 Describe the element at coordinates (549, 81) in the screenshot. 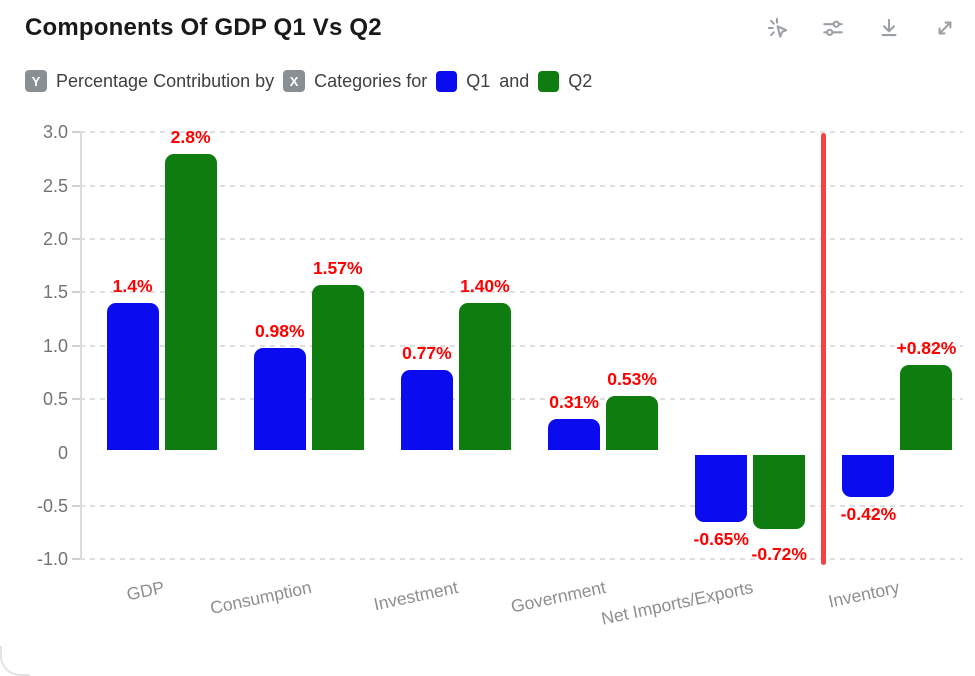

I see `legend-swatch-q2` at that location.